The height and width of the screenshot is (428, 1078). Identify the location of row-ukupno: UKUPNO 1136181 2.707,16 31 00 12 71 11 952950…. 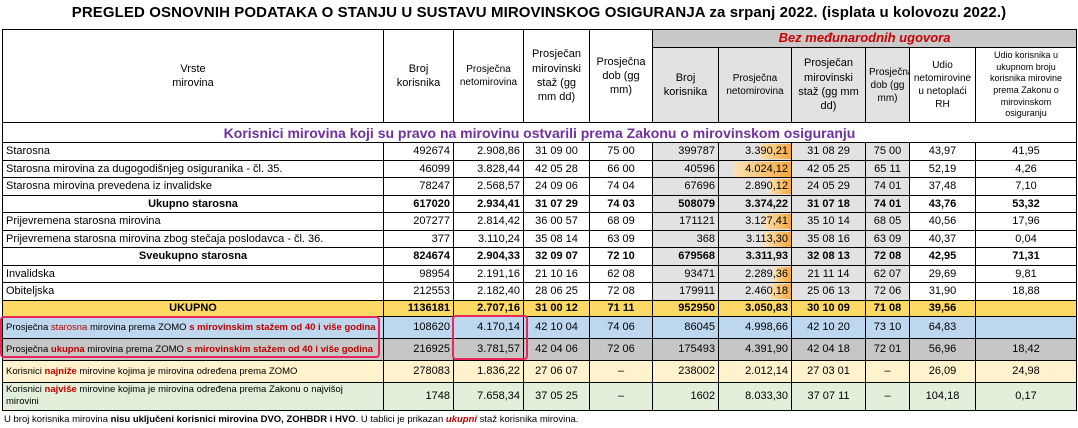
(540, 308).